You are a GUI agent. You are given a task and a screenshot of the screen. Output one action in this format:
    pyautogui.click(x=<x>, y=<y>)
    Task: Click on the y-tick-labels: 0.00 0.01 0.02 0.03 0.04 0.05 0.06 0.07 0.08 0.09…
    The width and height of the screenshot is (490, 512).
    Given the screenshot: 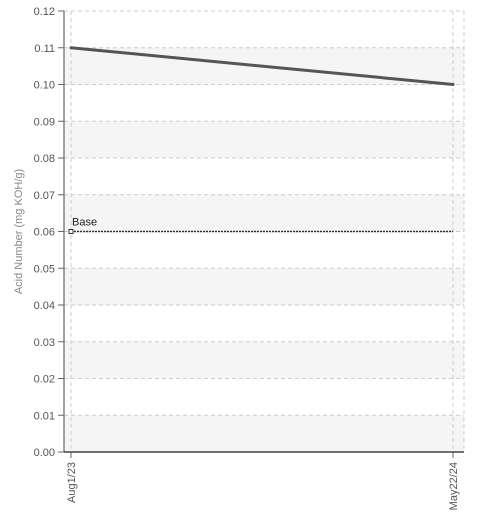 What is the action you would take?
    pyautogui.click(x=44, y=232)
    